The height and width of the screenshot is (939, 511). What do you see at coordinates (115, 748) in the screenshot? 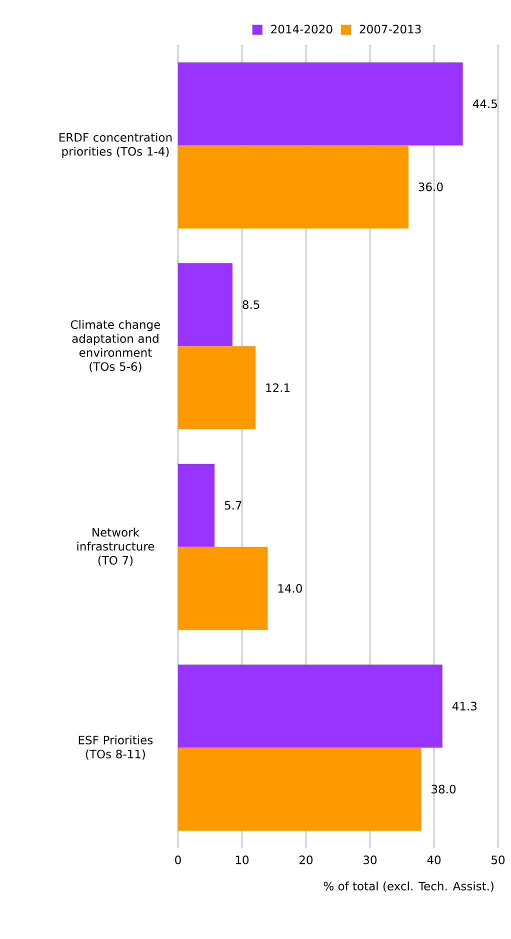
I see `y-tick-label: ESF Priorities (TOs 8-11)` at bounding box center [115, 748].